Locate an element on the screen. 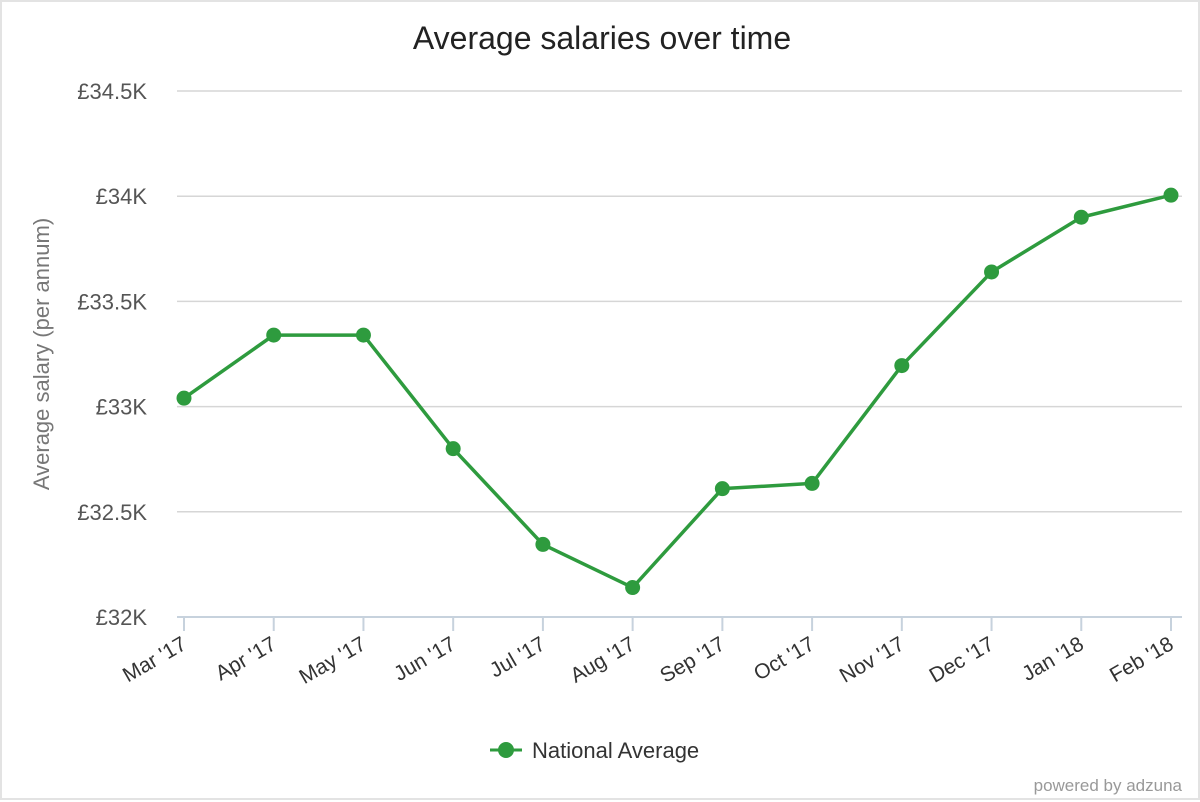 Image resolution: width=1200 pixels, height=802 pixels. y-tick-label: £34K is located at coordinates (122, 196).